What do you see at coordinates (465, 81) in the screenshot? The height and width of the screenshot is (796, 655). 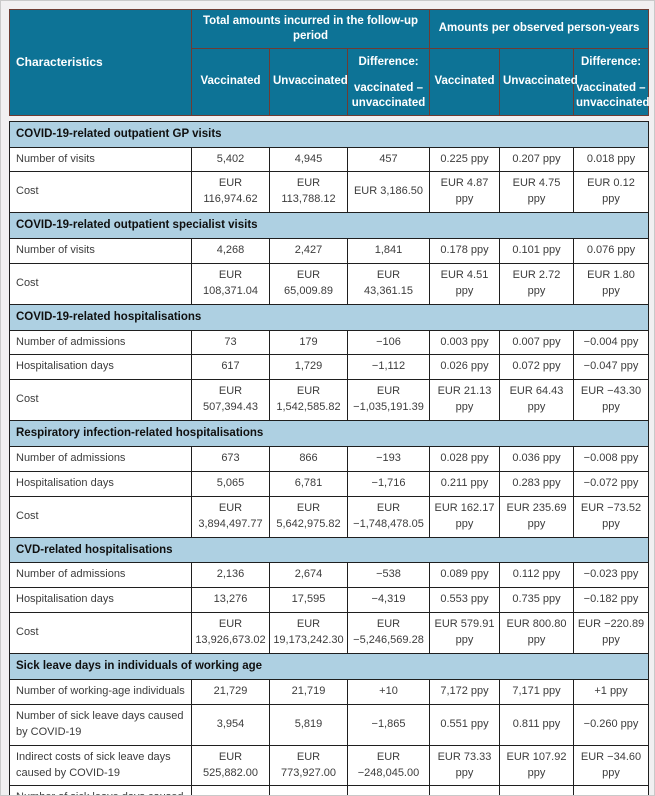 I see `col-header-vaccinated-ppy: Vaccinated` at bounding box center [465, 81].